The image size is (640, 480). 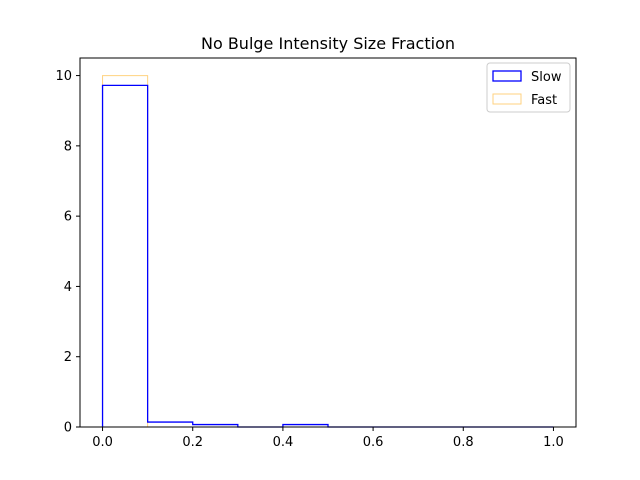 What do you see at coordinates (553, 442) in the screenshot?
I see `x-tick-label: 1.0` at bounding box center [553, 442].